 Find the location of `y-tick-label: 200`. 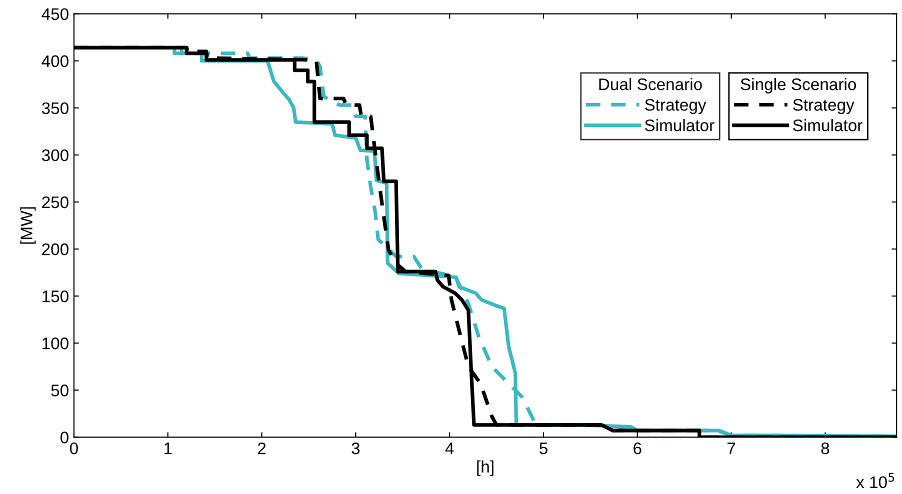

y-tick-label: 200 is located at coordinates (55, 249).